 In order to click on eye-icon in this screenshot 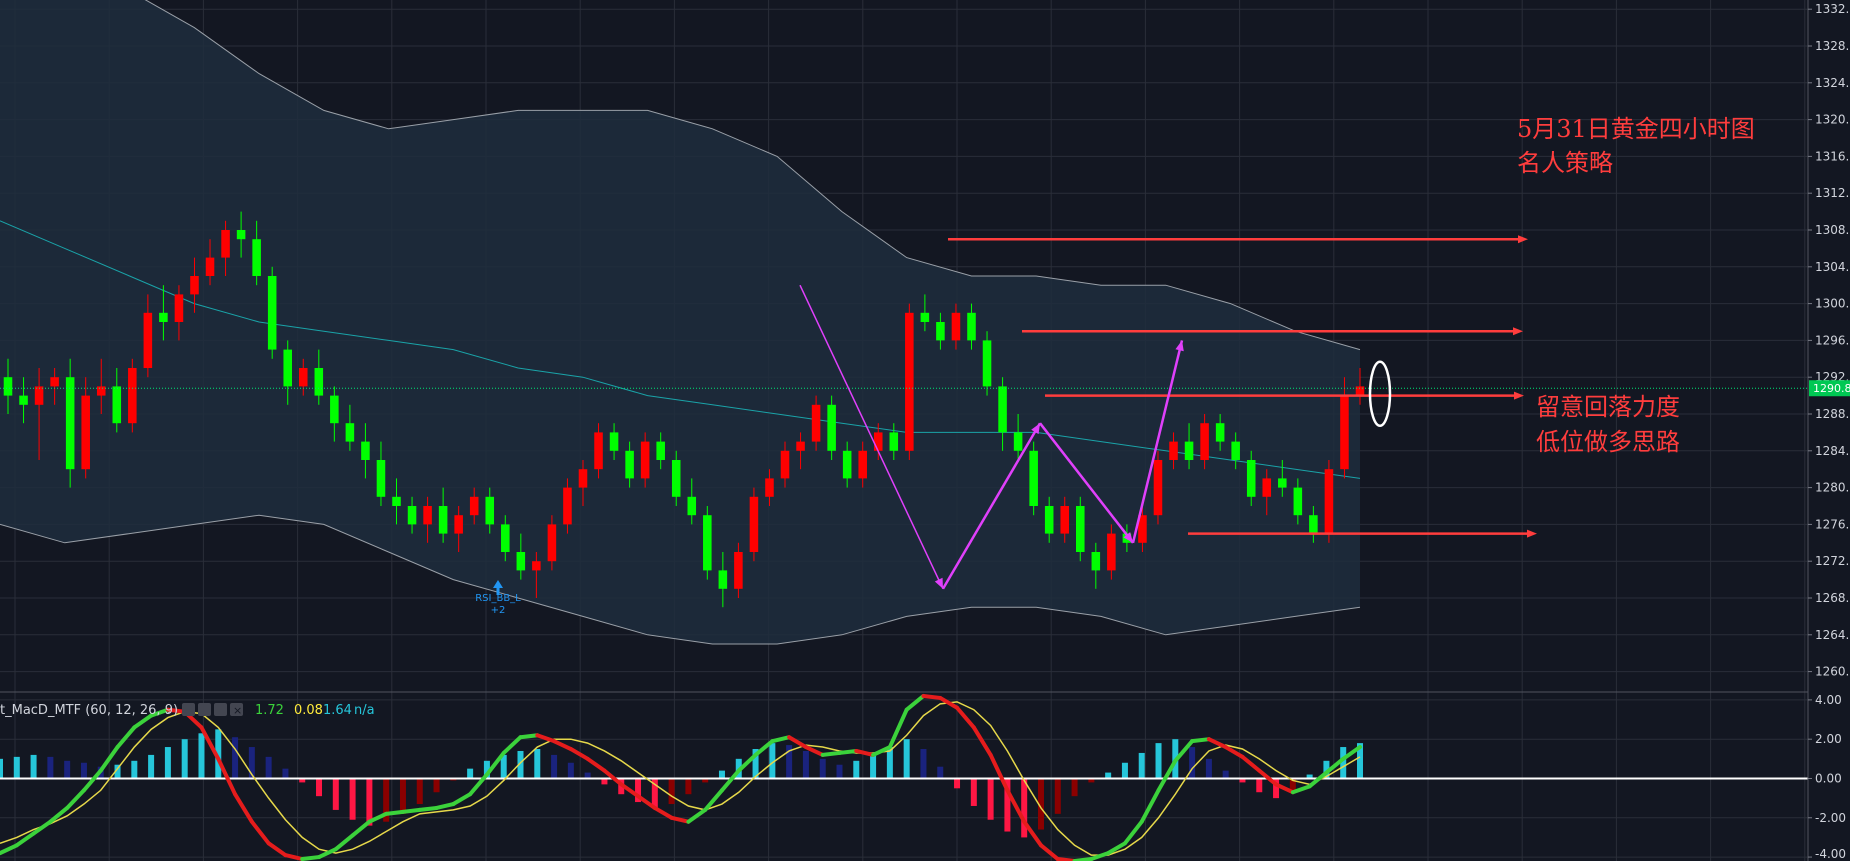, I will do `click(188, 709)`.